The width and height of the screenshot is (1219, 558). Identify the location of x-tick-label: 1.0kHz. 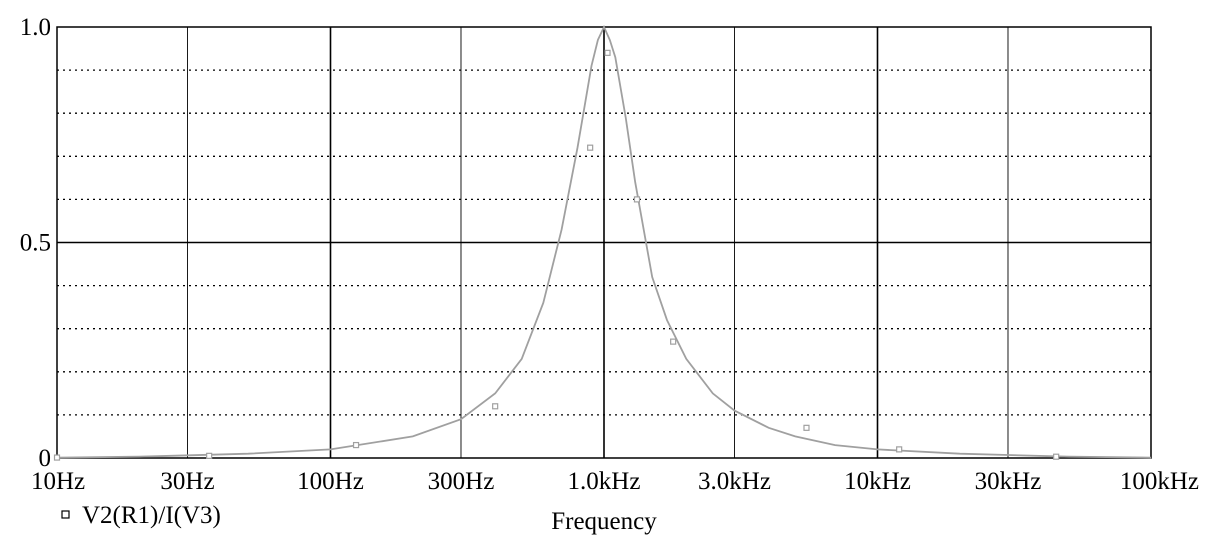
(604, 481).